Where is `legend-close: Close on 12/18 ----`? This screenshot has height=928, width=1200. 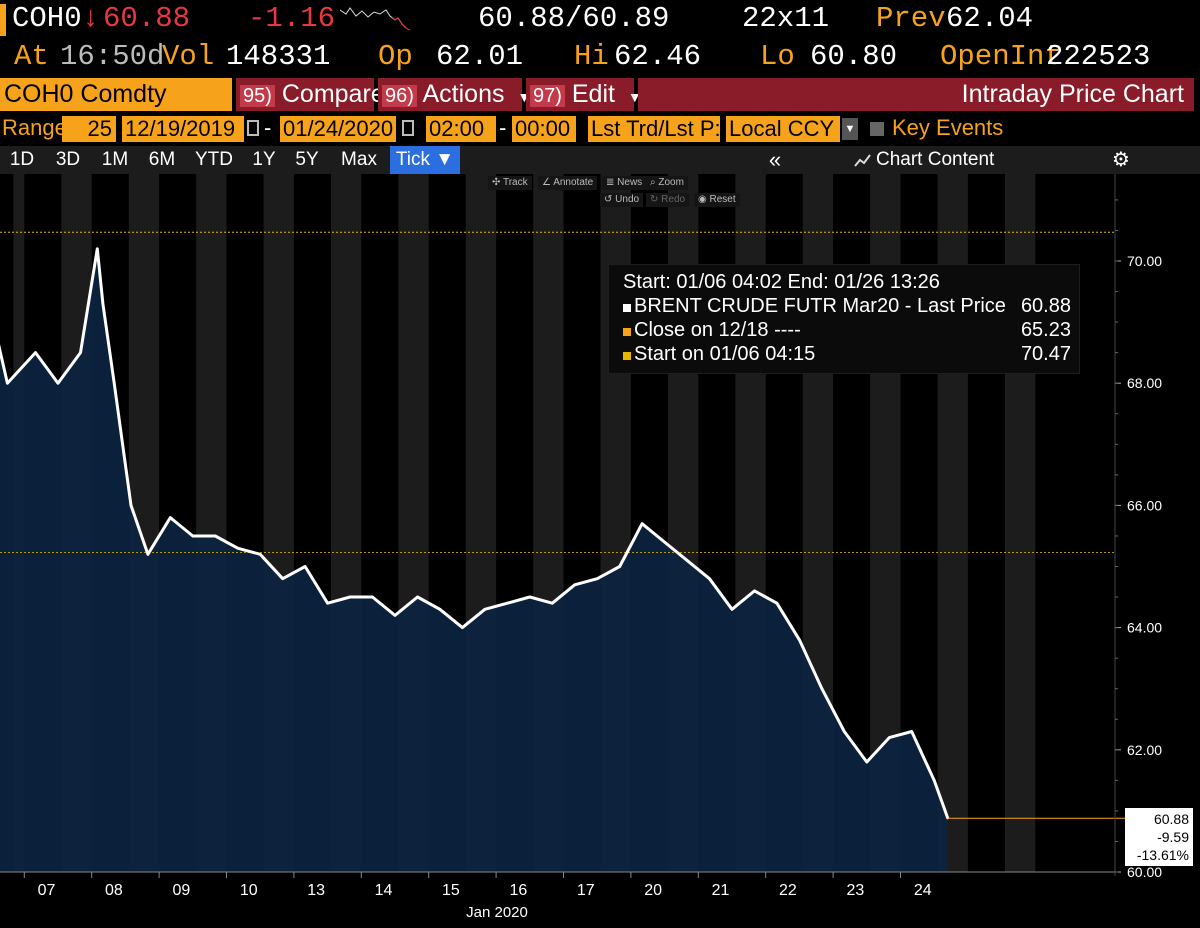
legend-close: Close on 12/18 ---- is located at coordinates (712, 330).